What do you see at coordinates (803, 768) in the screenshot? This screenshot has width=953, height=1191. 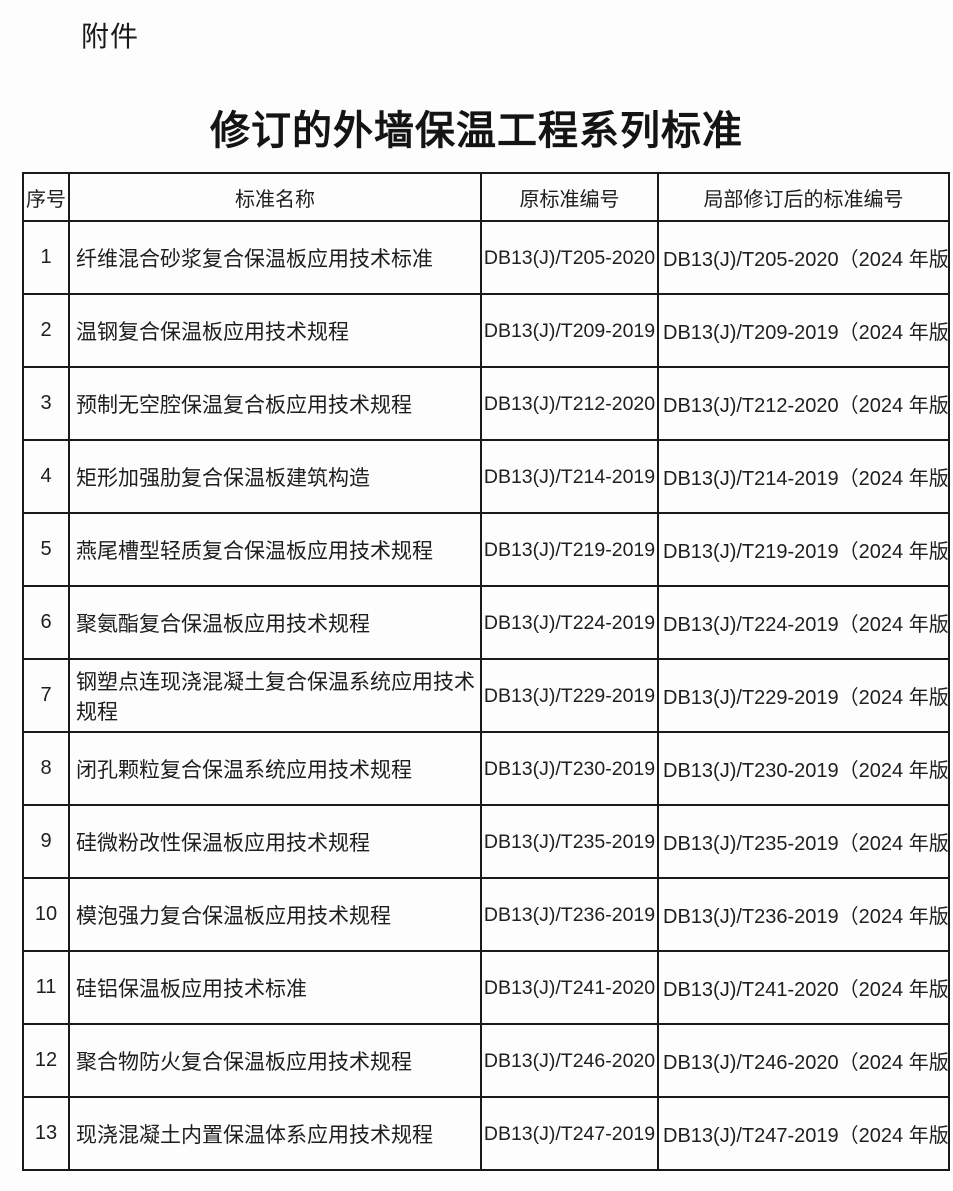 I see `revised-number-cell: DB13(J)/T230-2019（2024 年版）` at bounding box center [803, 768].